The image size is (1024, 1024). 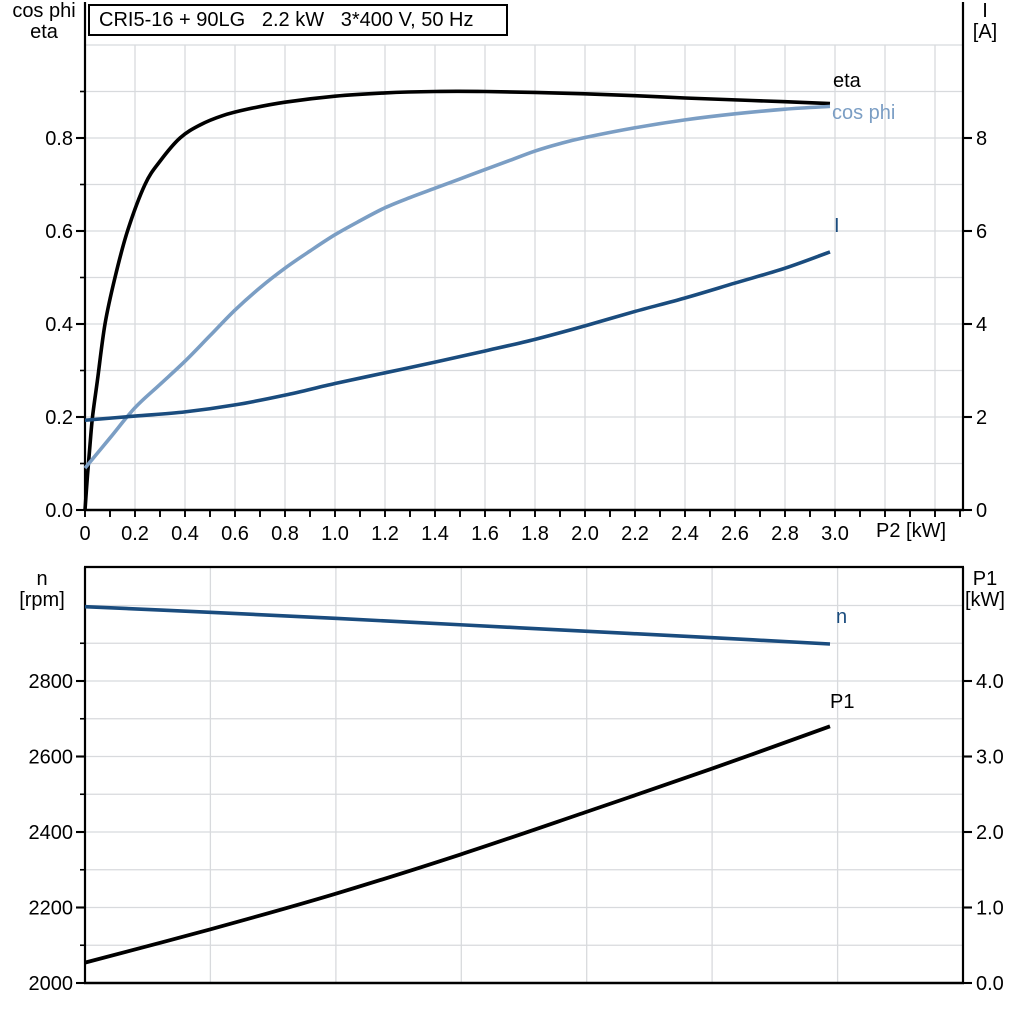 I want to click on svg-text: 2.8, so click(x=785, y=534).